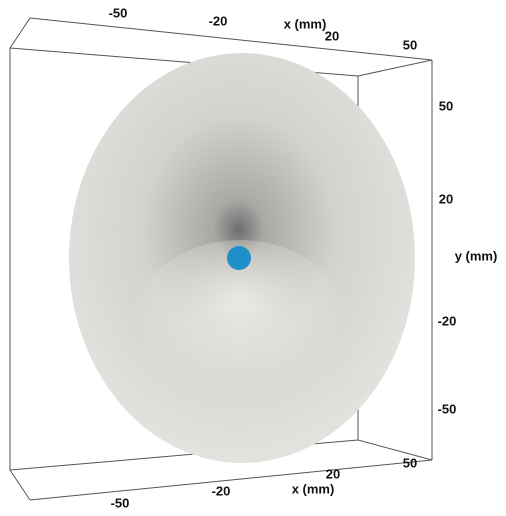 Image resolution: width=506 pixels, height=516 pixels. Describe the element at coordinates (239, 258) in the screenshot. I see `focus-object` at that location.